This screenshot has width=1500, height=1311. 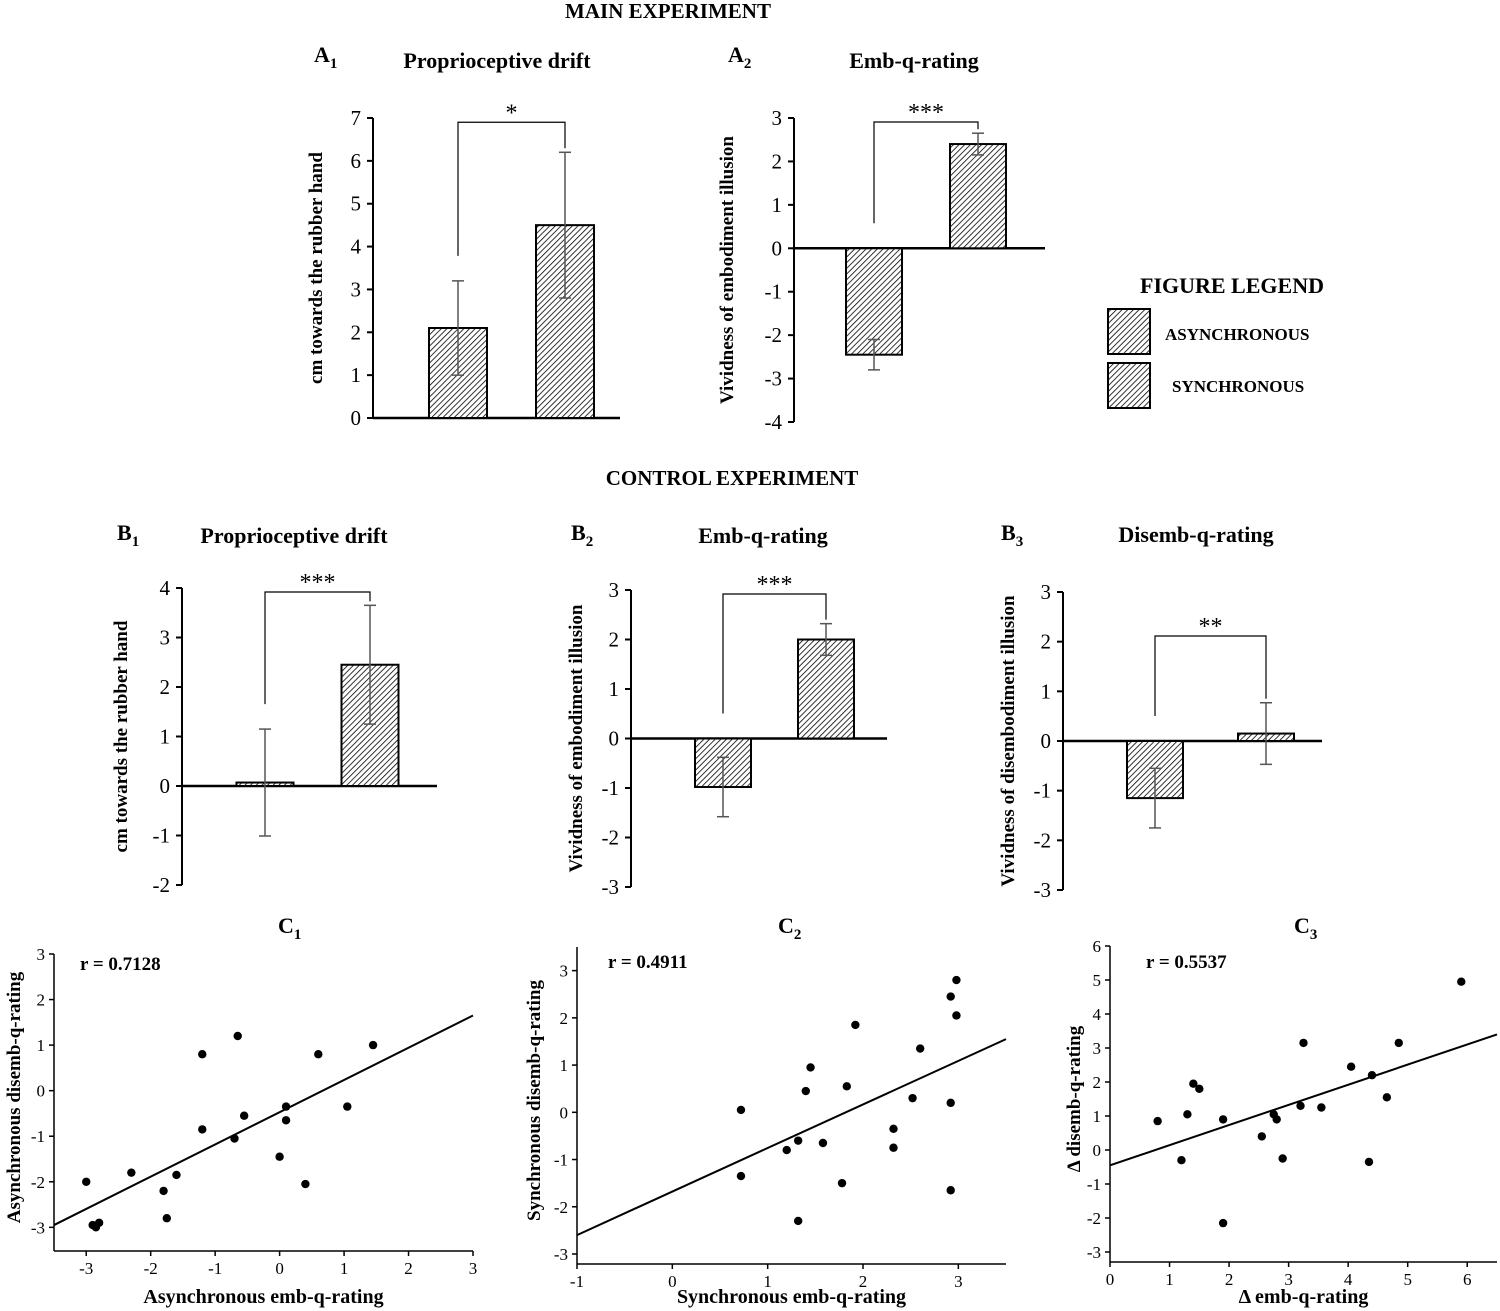 What do you see at coordinates (325, 57) in the screenshot?
I see `panel-label-a1: A1` at bounding box center [325, 57].